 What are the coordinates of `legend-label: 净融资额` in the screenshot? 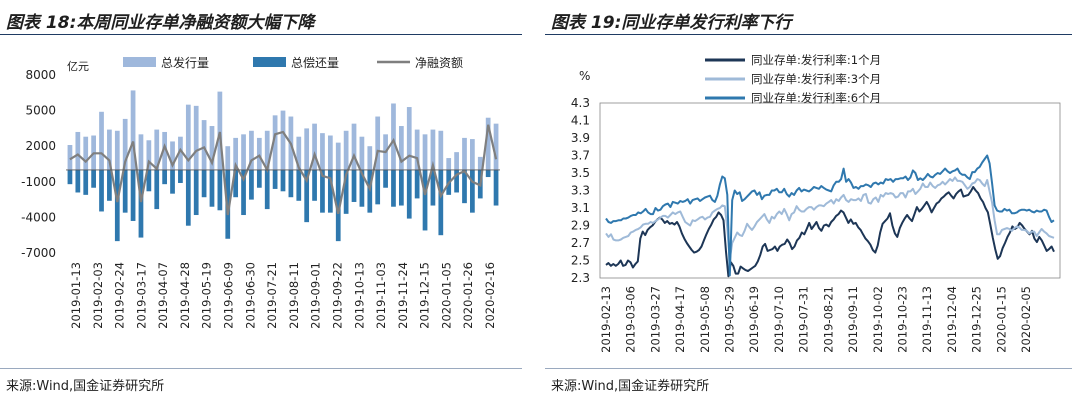 It's located at (439, 63).